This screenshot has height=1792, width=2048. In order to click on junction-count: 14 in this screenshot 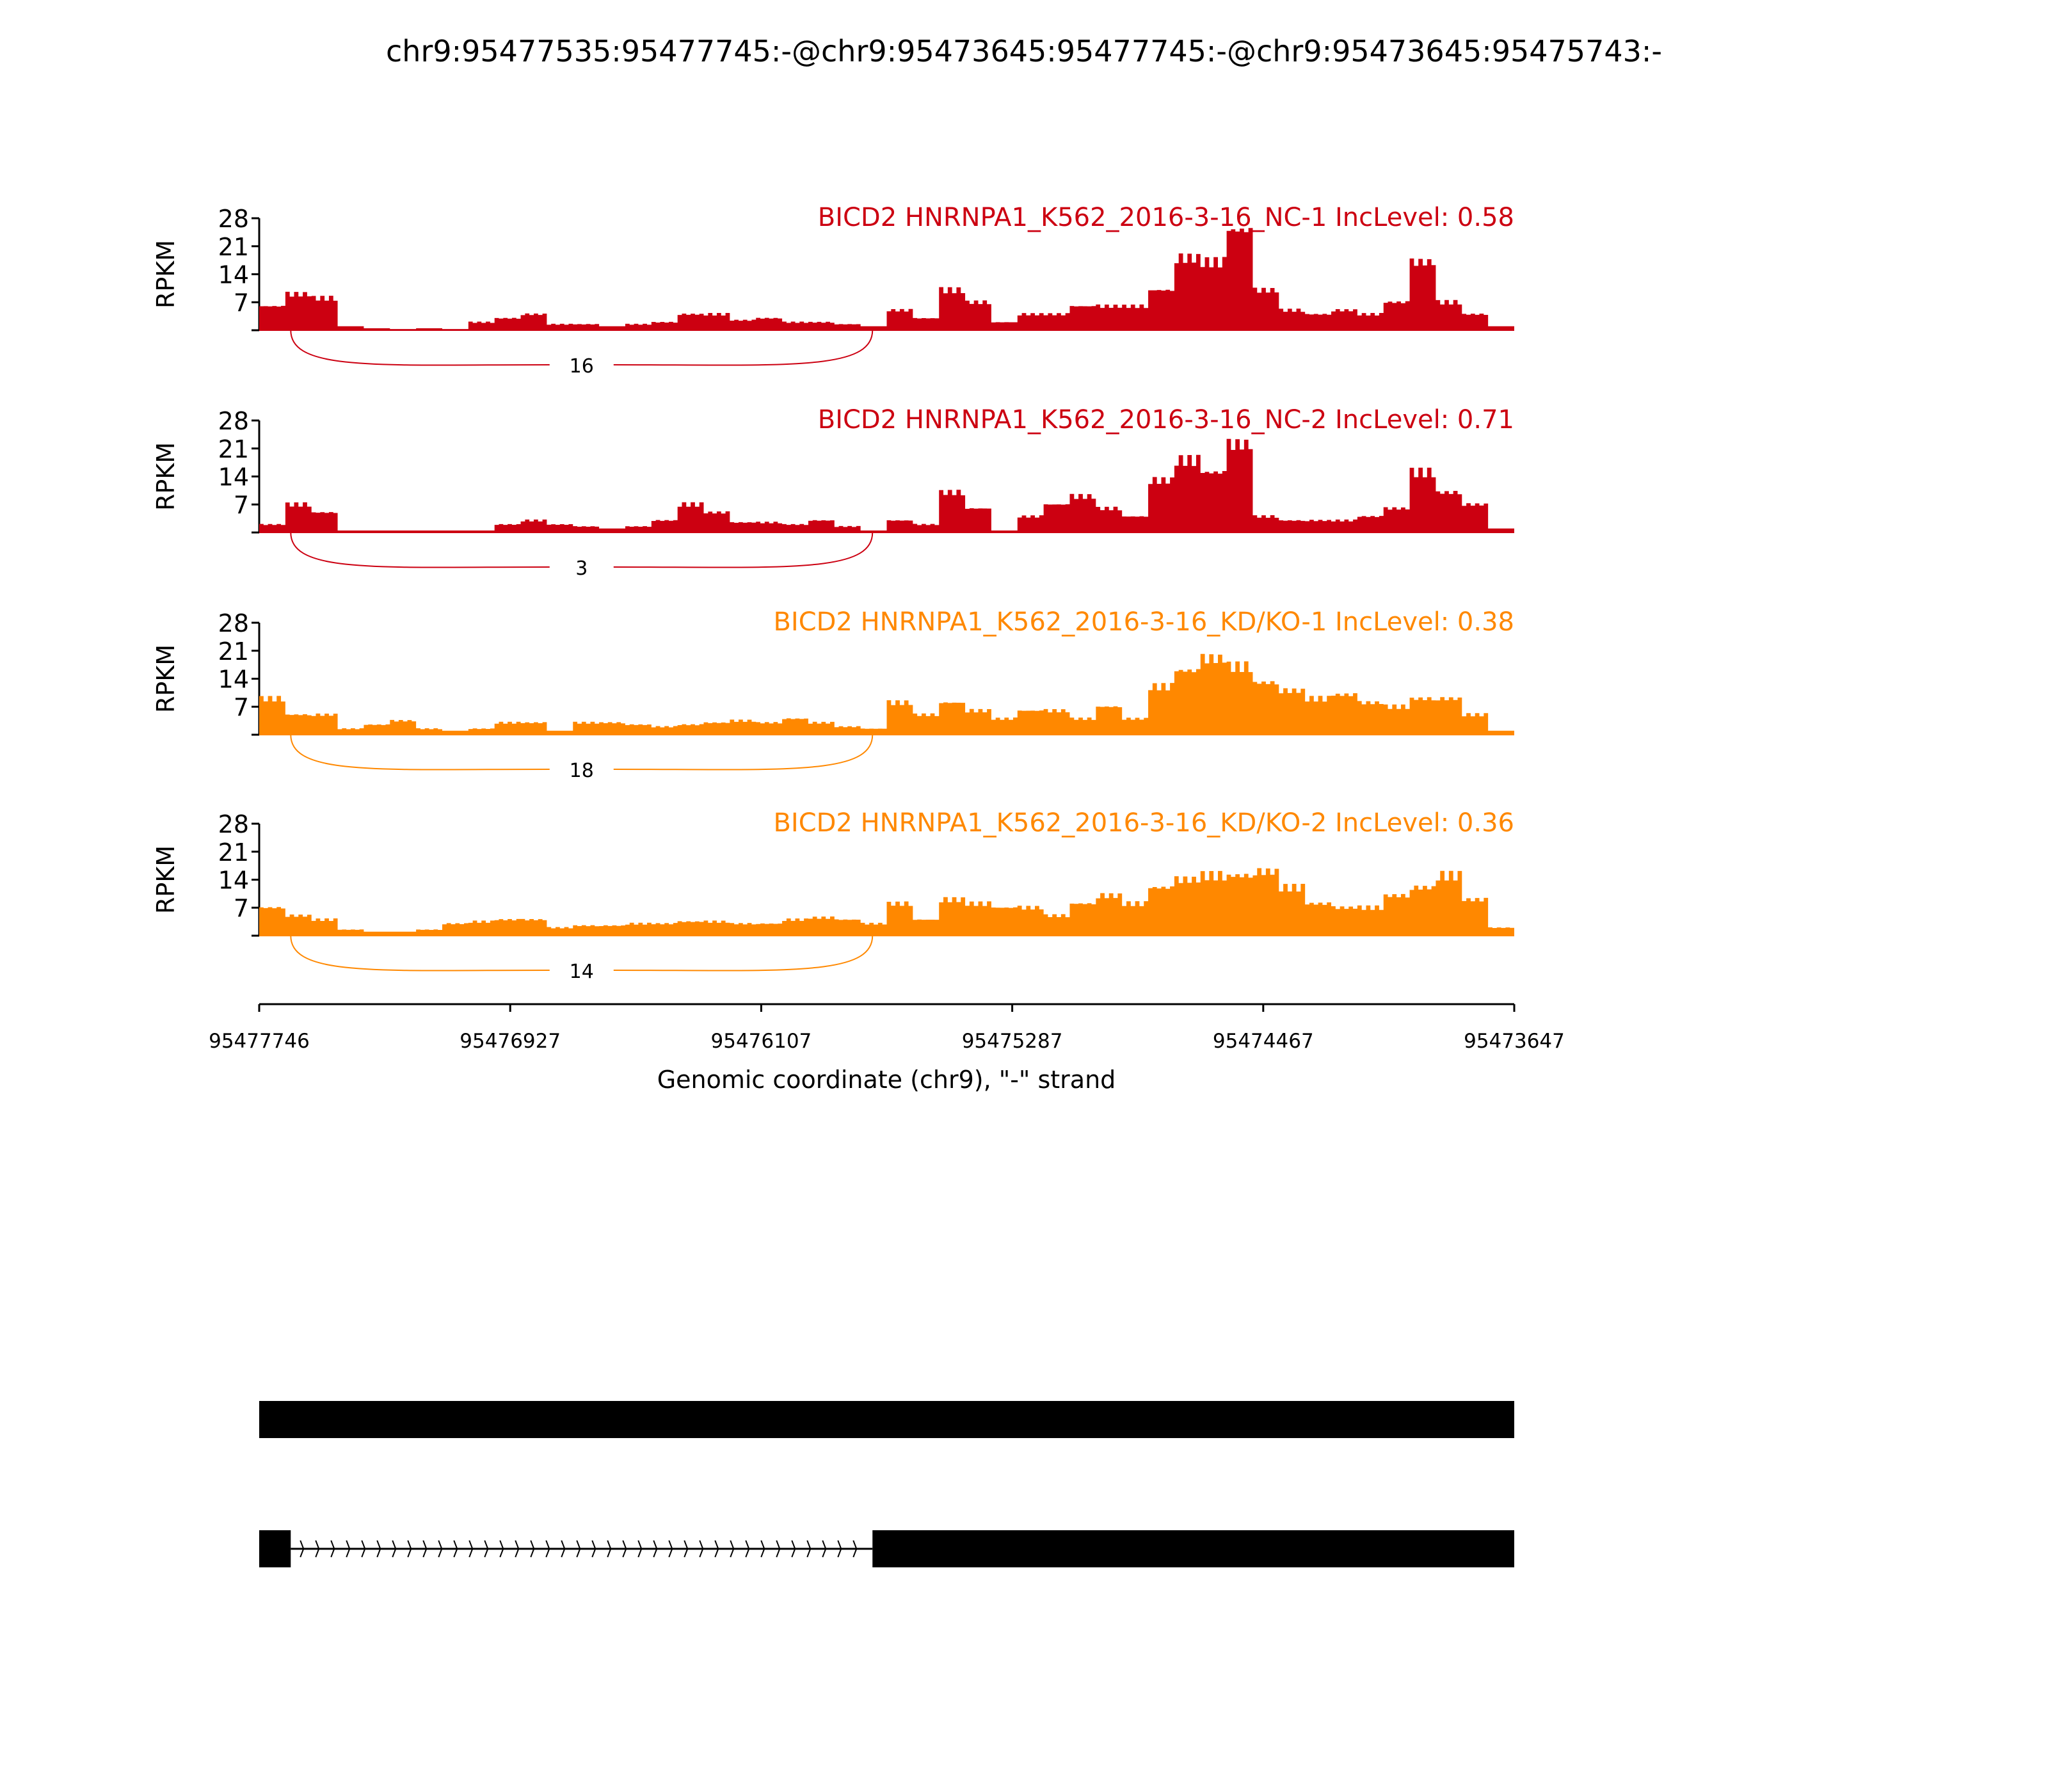, I will do `click(582, 972)`.